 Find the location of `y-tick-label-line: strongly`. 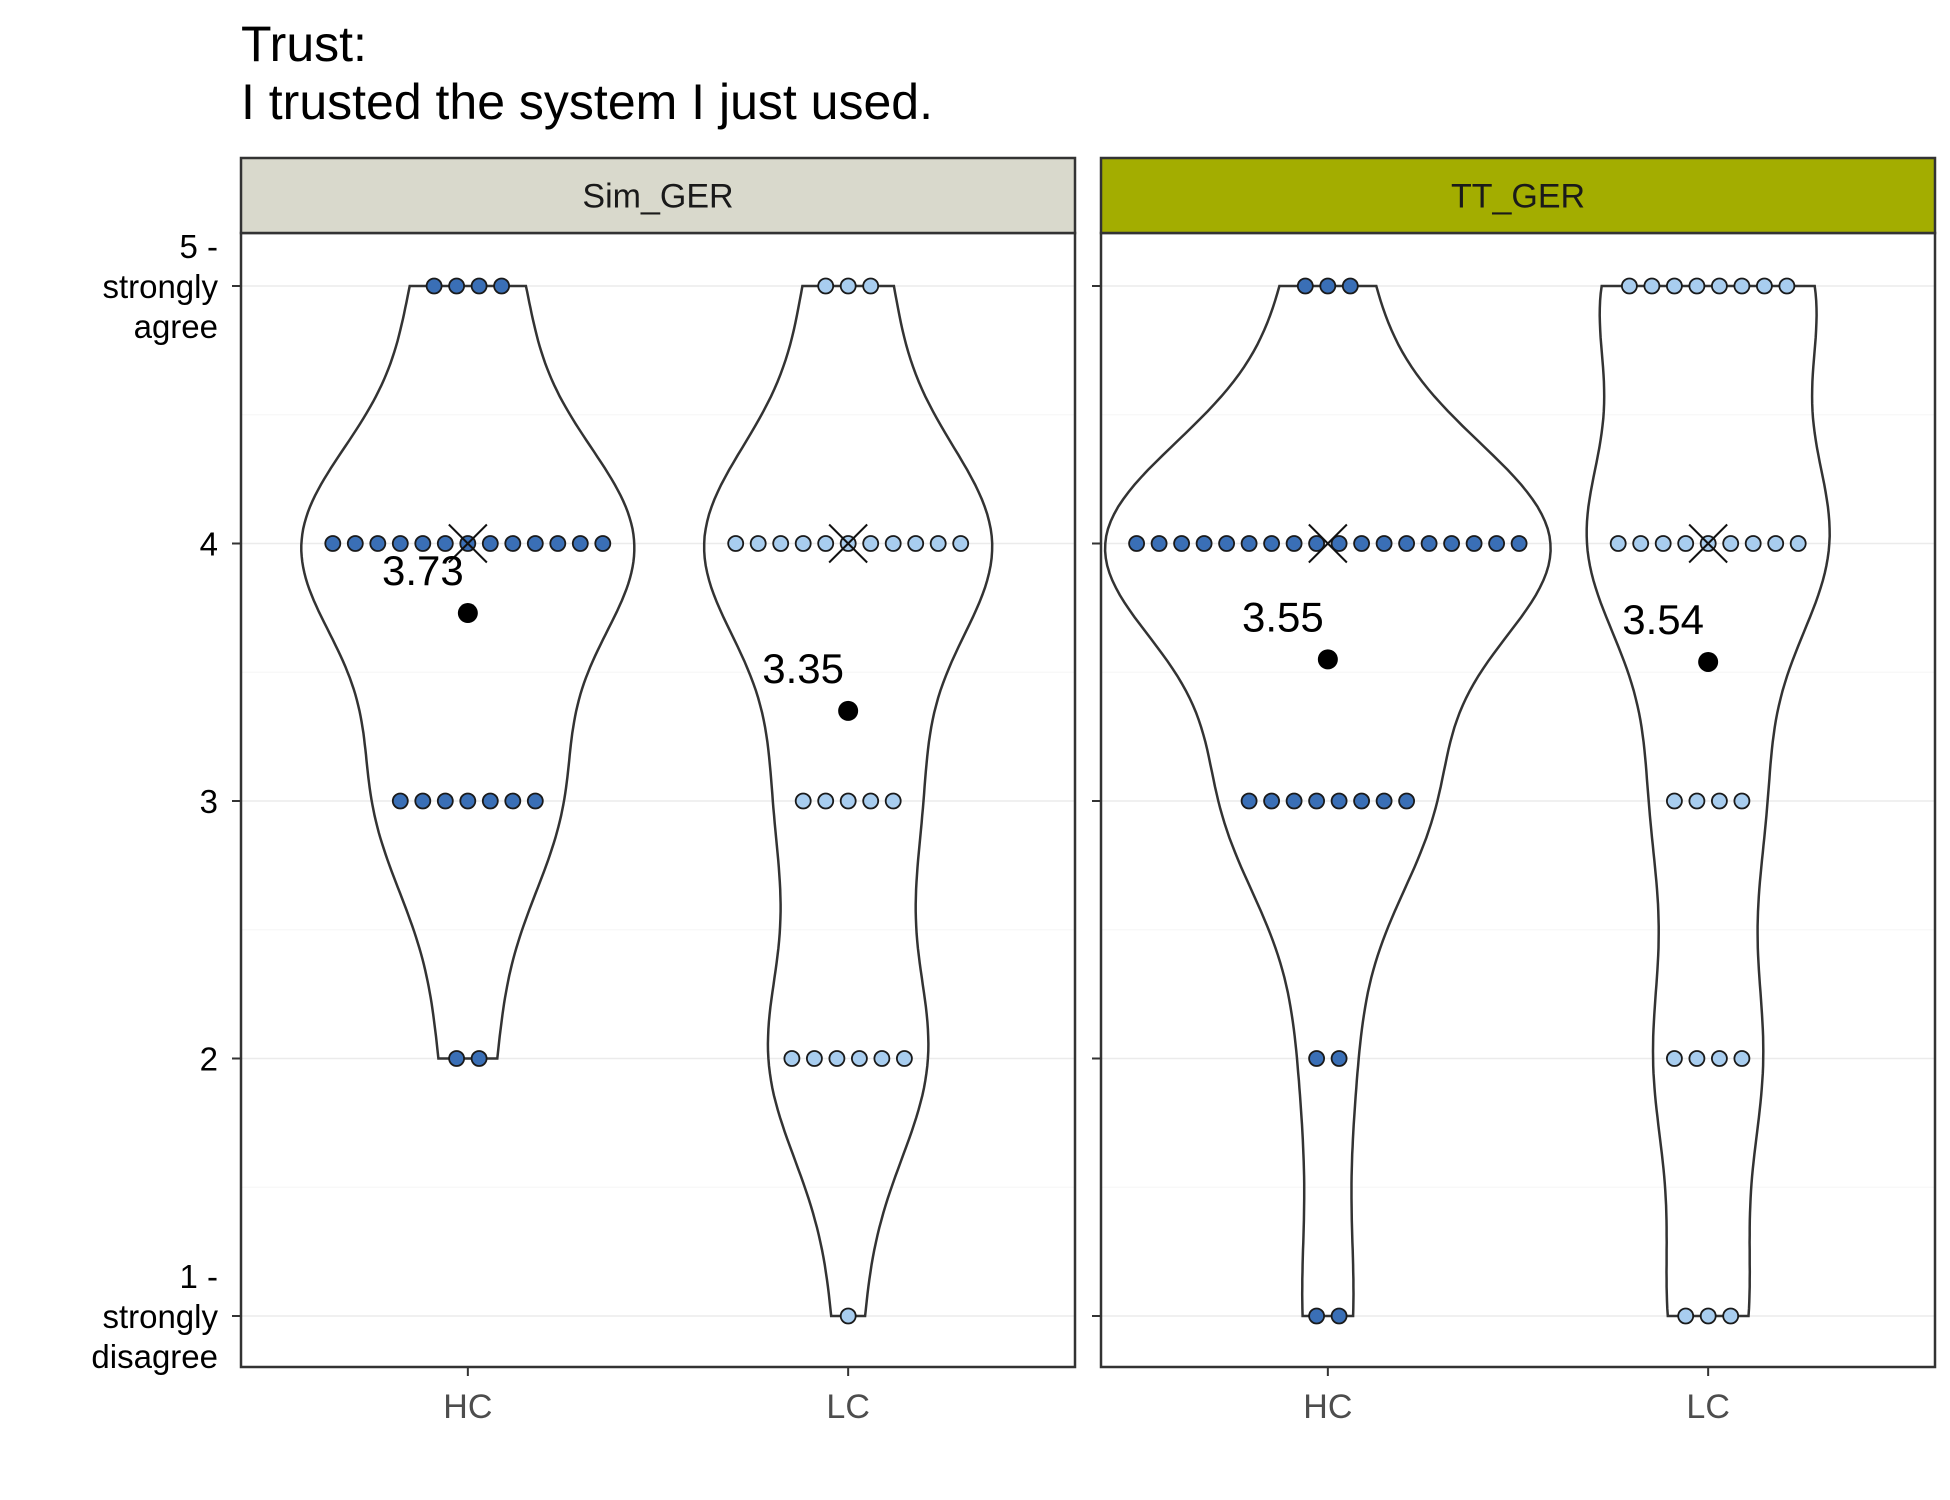

y-tick-label-line: strongly is located at coordinates (160, 1316).